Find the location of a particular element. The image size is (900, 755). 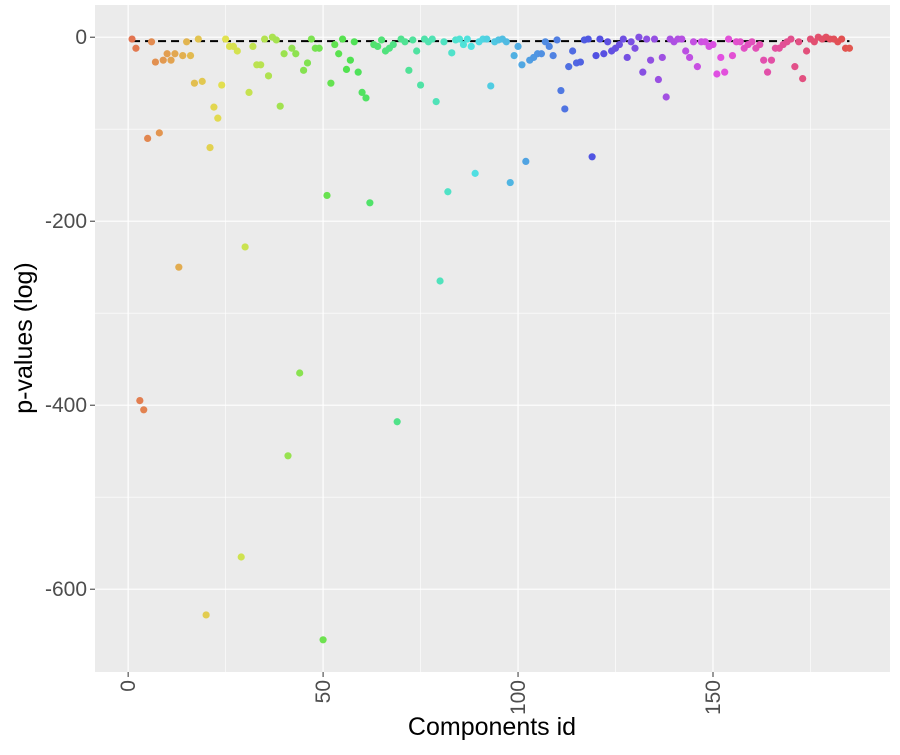

y-tick-label: -200 is located at coordinates (66, 221).